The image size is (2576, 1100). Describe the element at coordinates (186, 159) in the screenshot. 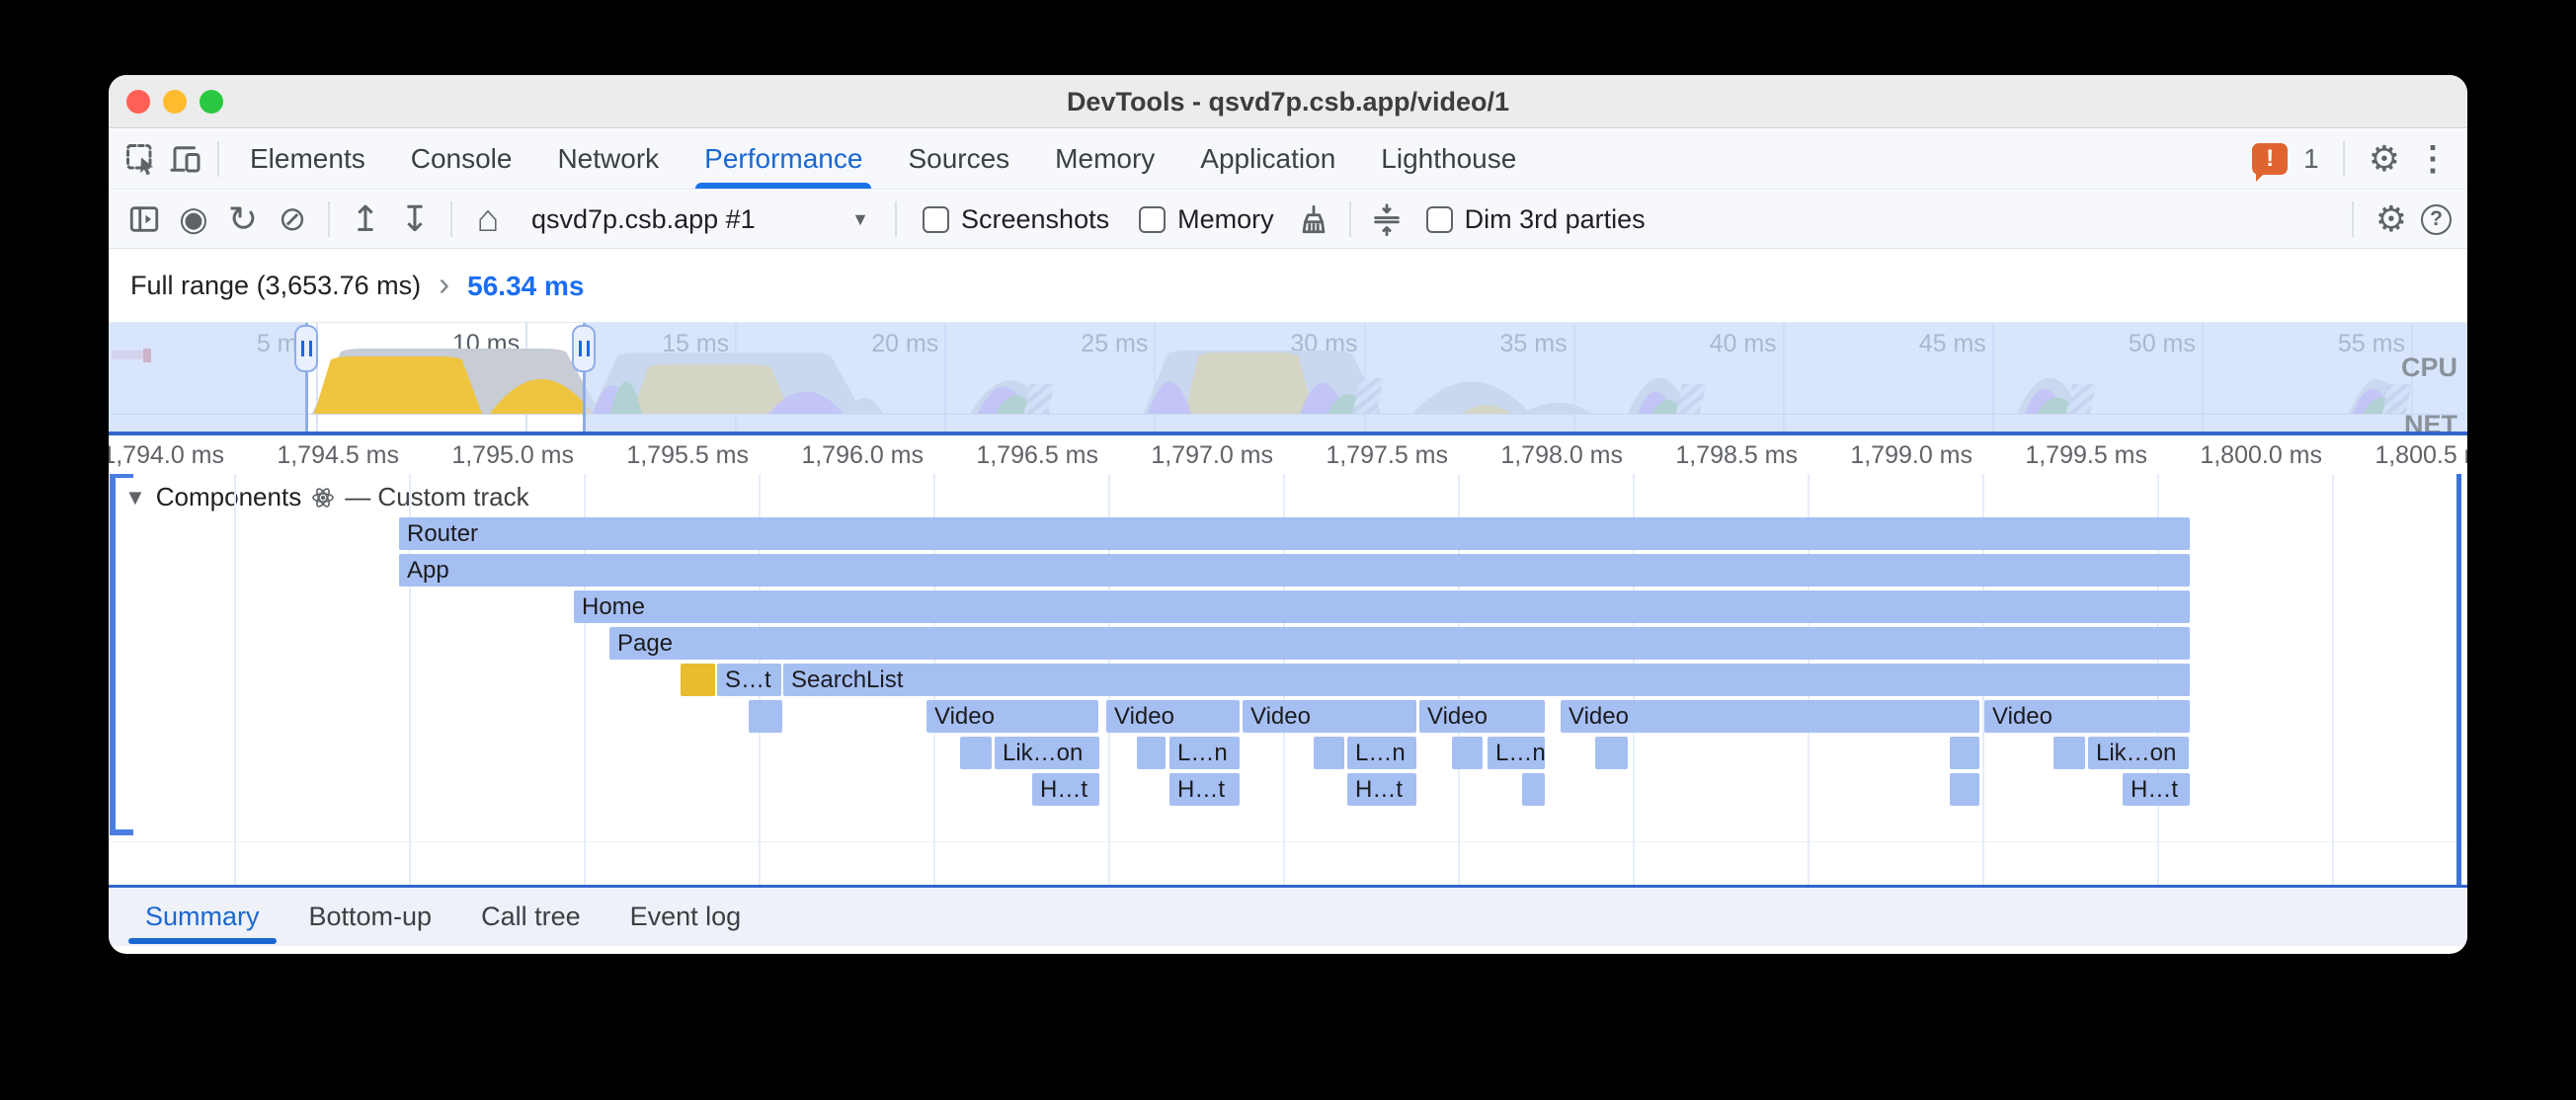

I see `device-toolbar-icon` at that location.